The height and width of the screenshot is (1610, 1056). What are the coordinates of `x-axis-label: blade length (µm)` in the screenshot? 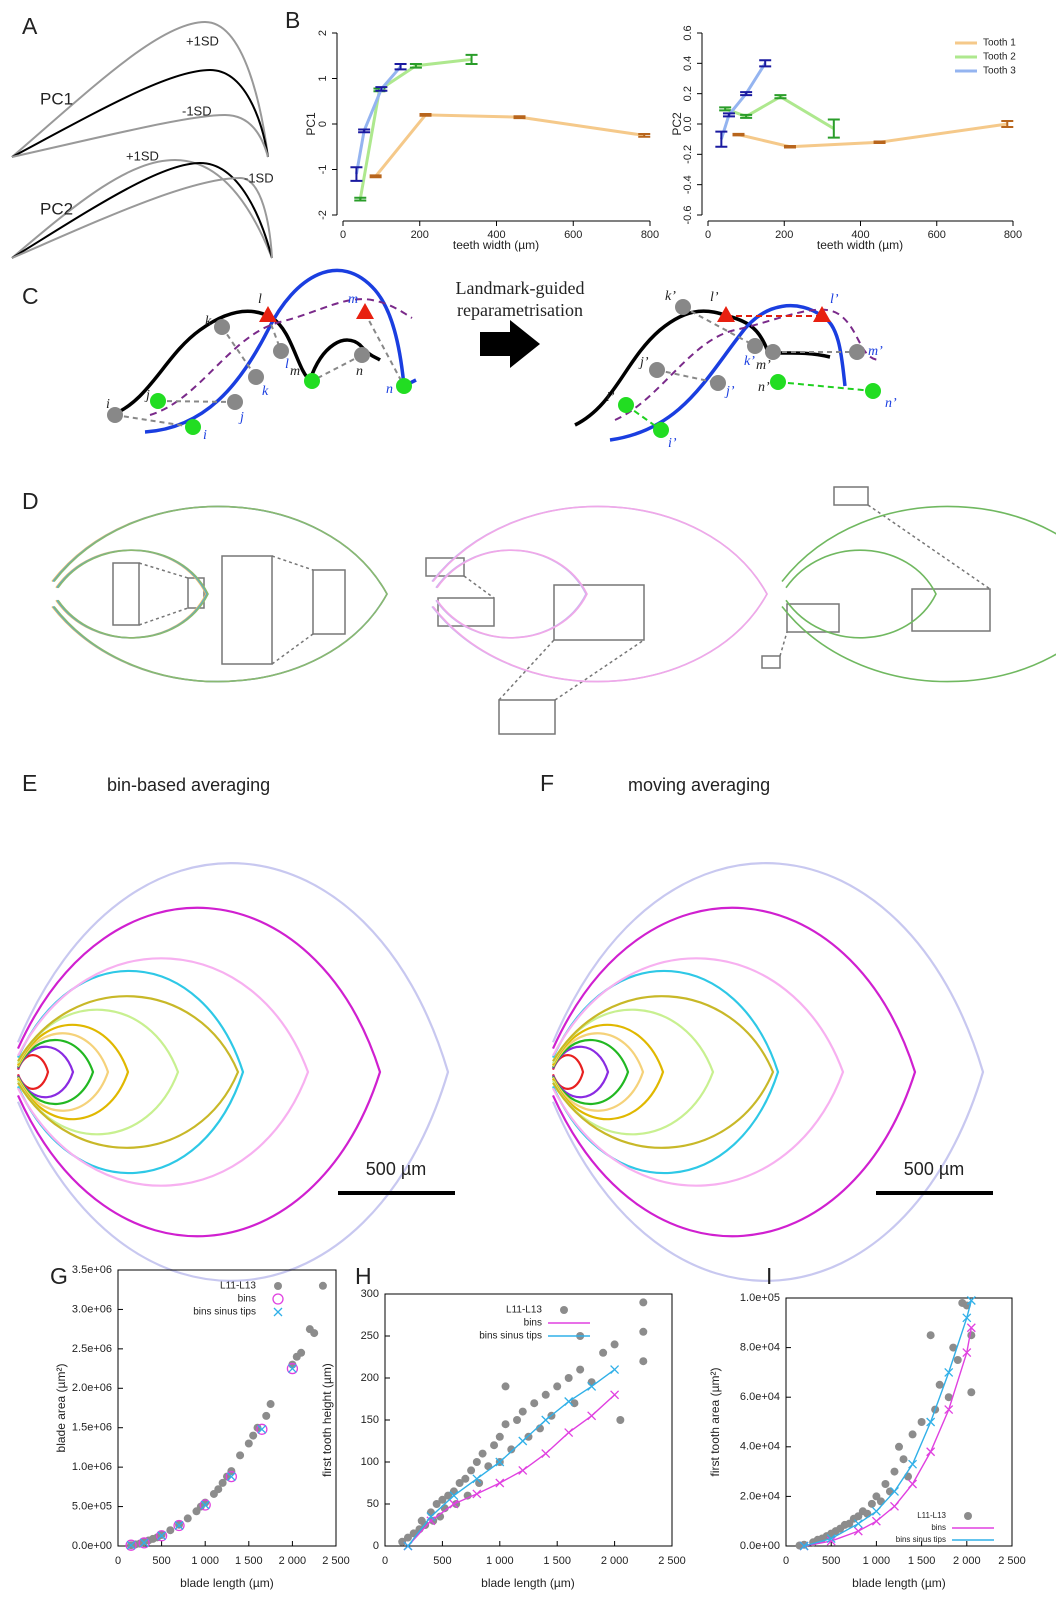 It's located at (227, 1583).